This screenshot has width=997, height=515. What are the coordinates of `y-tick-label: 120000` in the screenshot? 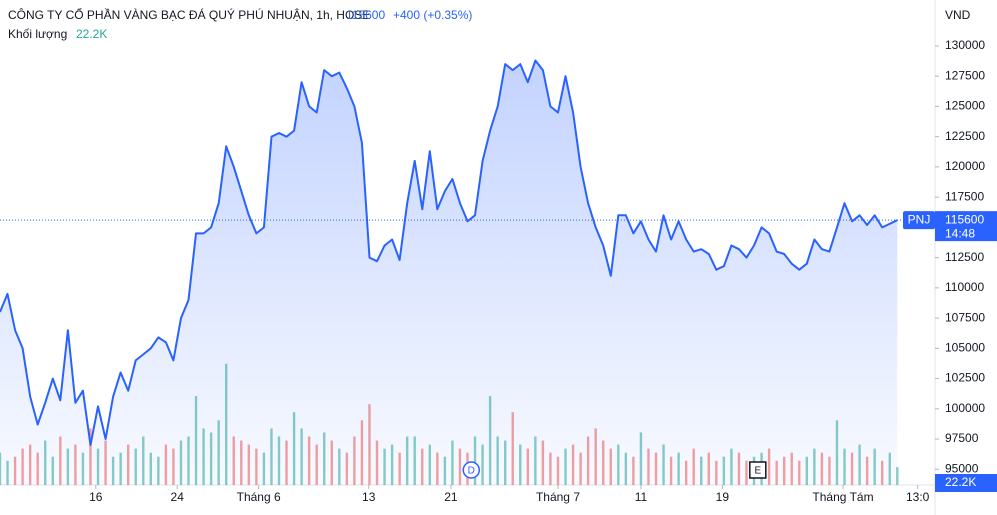 It's located at (965, 166).